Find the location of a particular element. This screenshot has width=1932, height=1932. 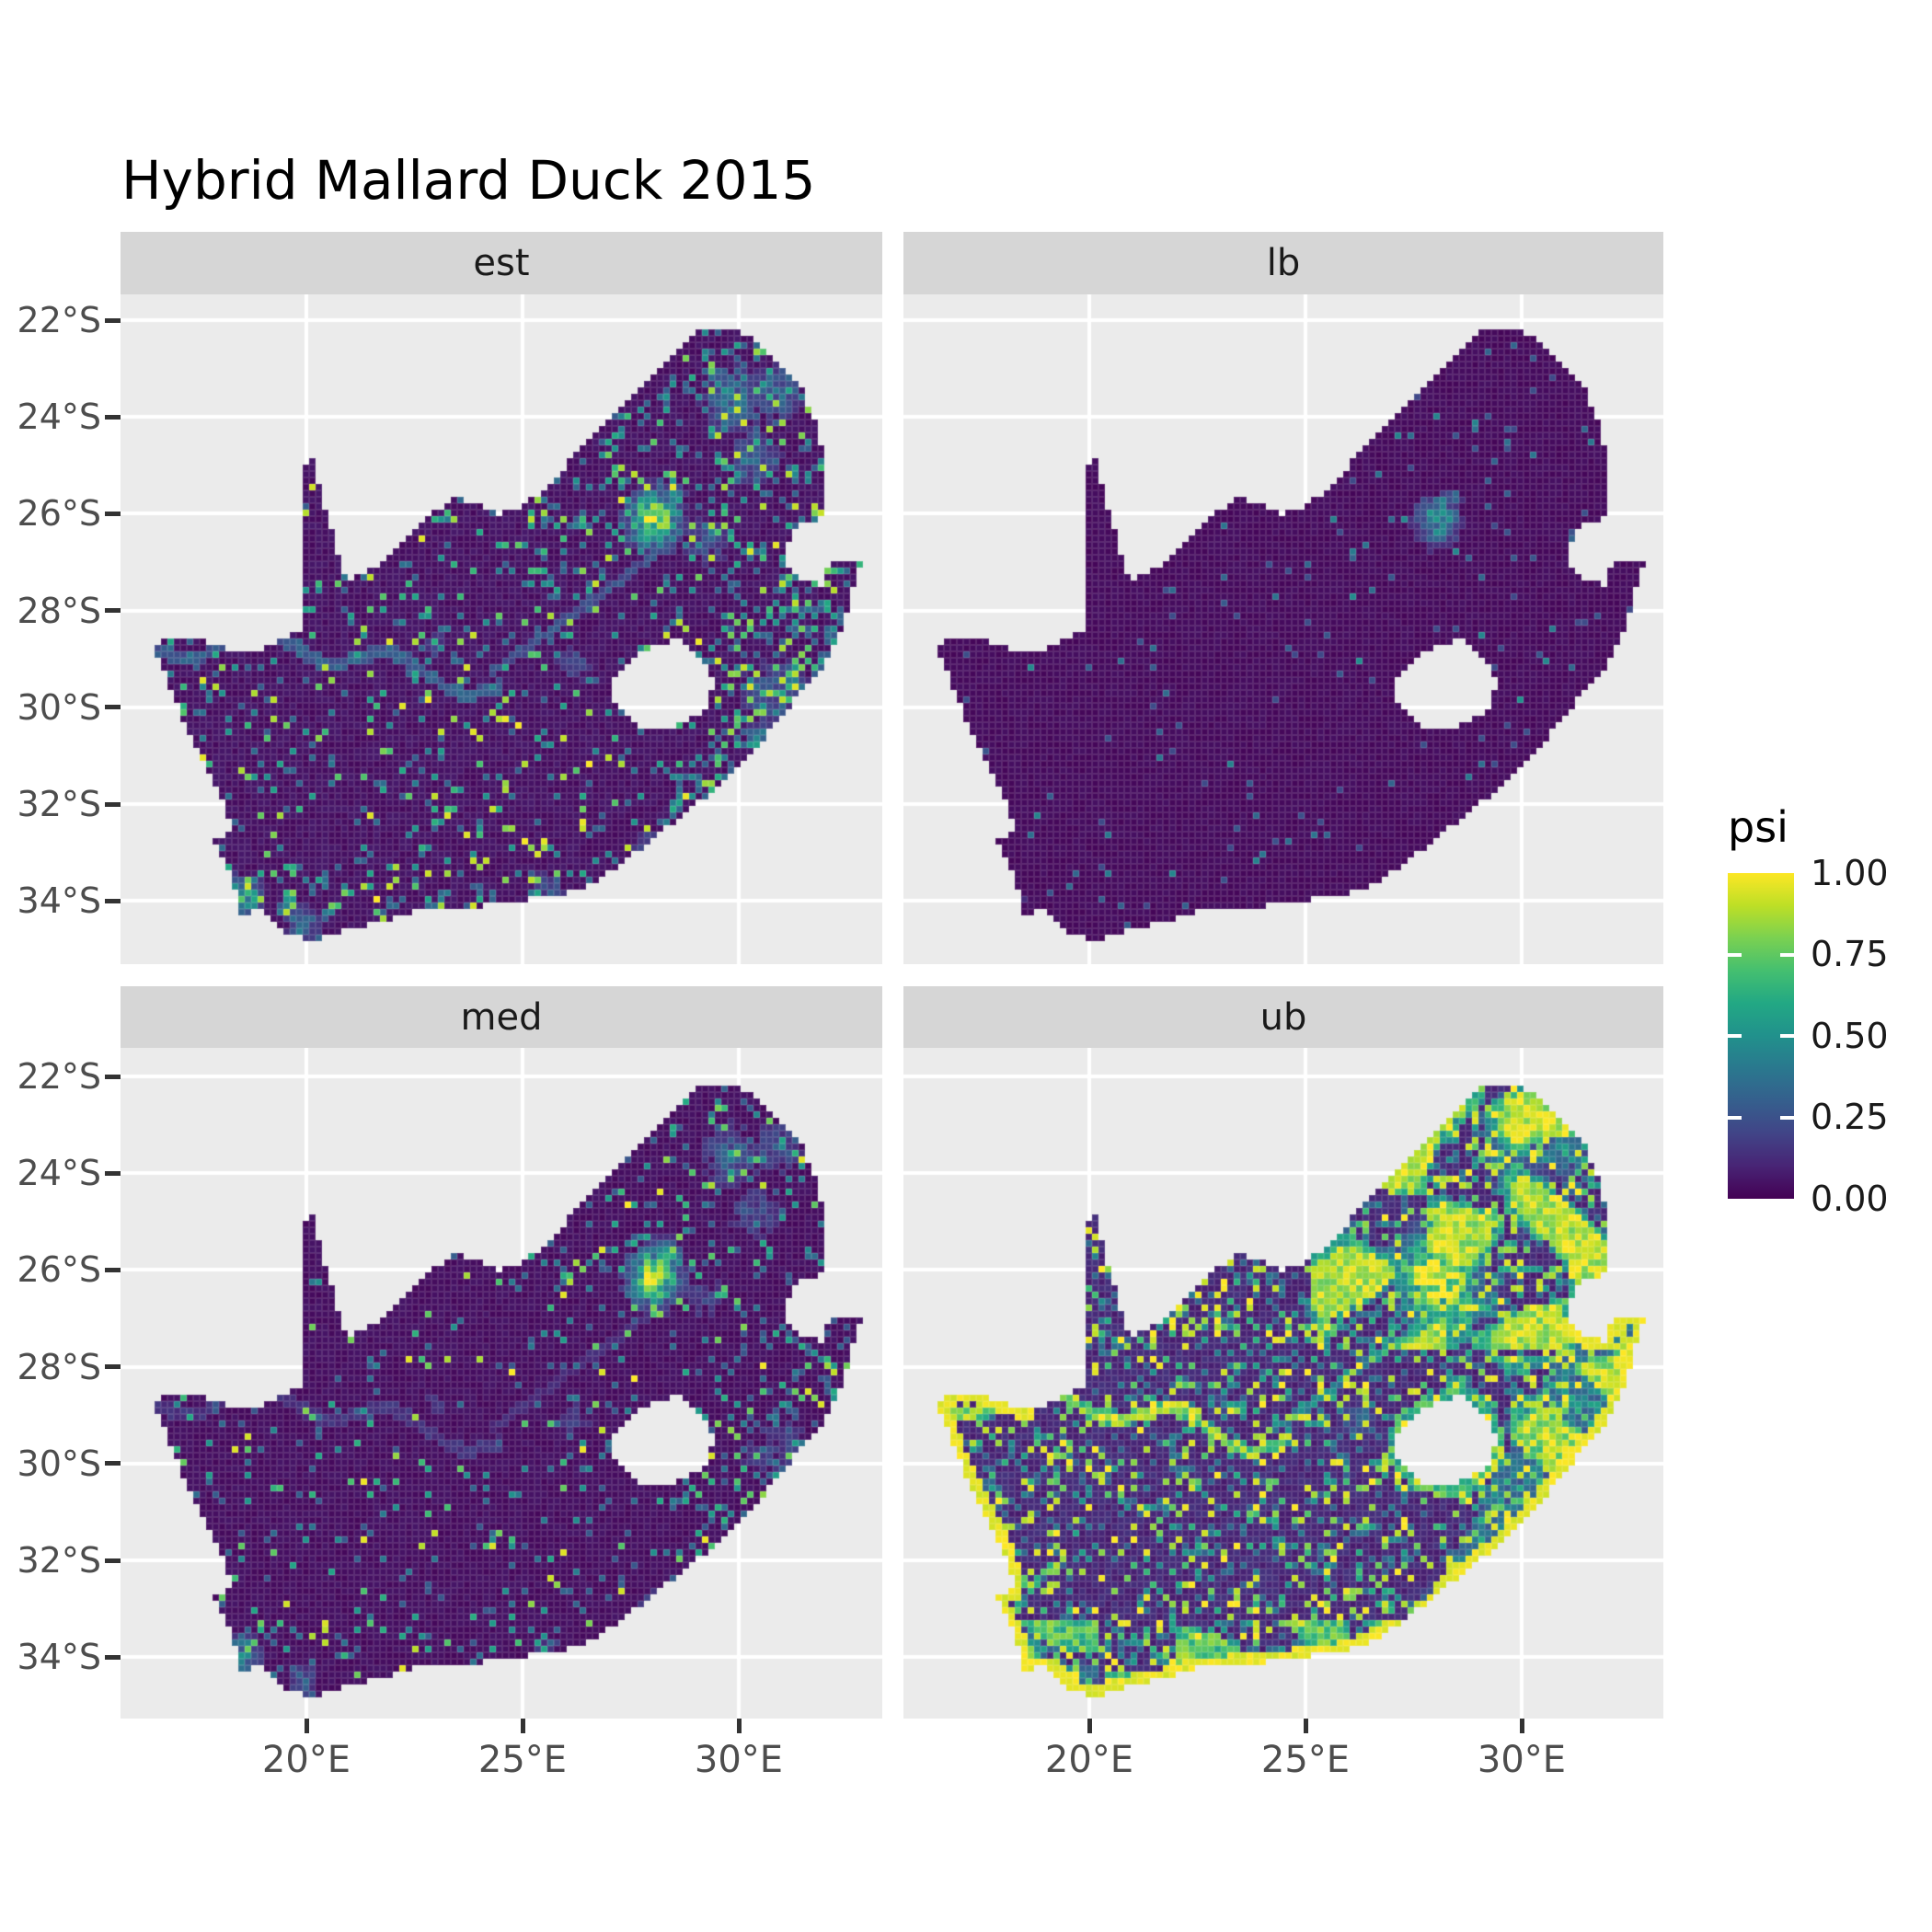

facet-strip-lb: lb is located at coordinates (1283, 263).